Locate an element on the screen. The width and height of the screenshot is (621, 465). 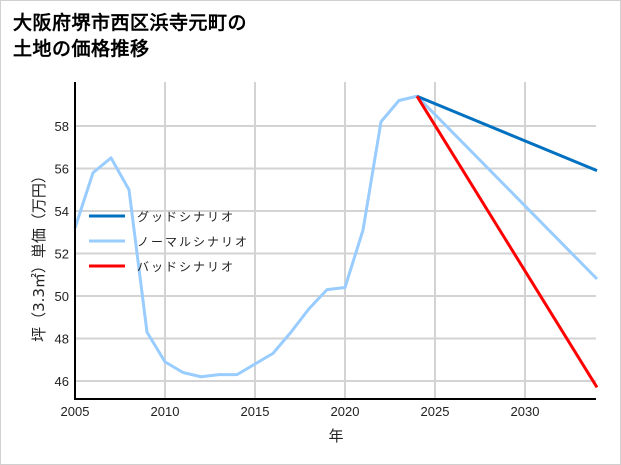
y-tick-label: 58 is located at coordinates (62, 126).